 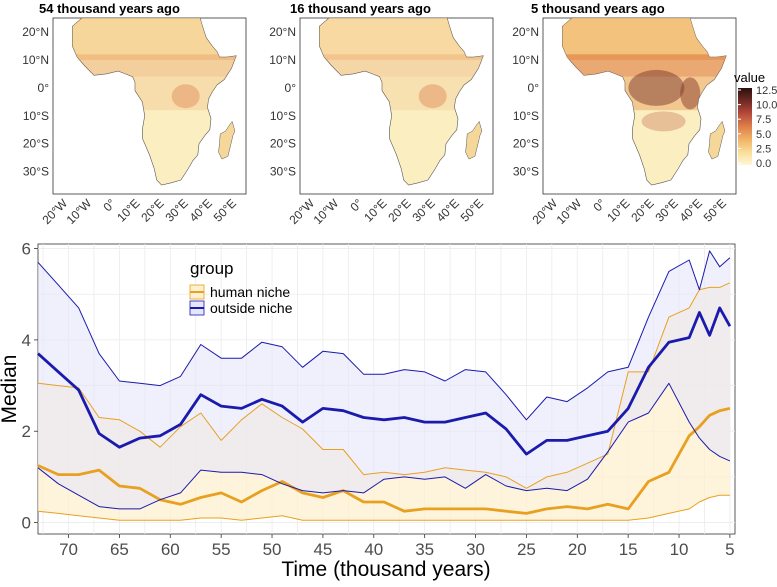 What do you see at coordinates (763, 135) in the screenshot?
I see `colorbar-tick-label: 5.0` at bounding box center [763, 135].